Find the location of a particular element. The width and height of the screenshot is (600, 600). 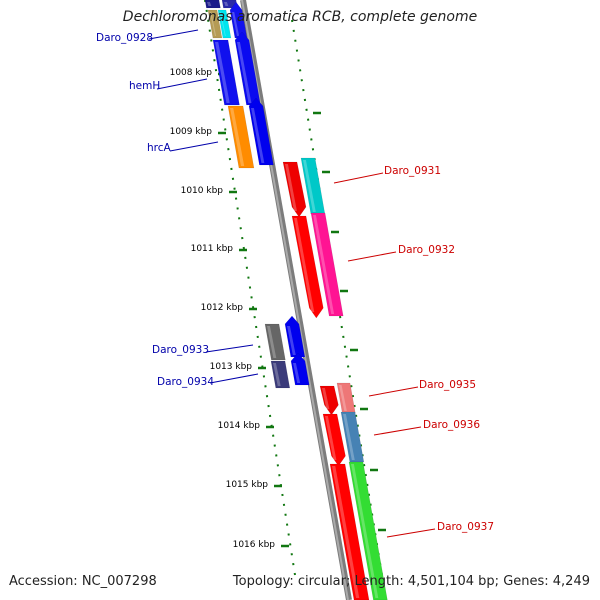

gene-block-hrca-rna is located at coordinates (241, 137).